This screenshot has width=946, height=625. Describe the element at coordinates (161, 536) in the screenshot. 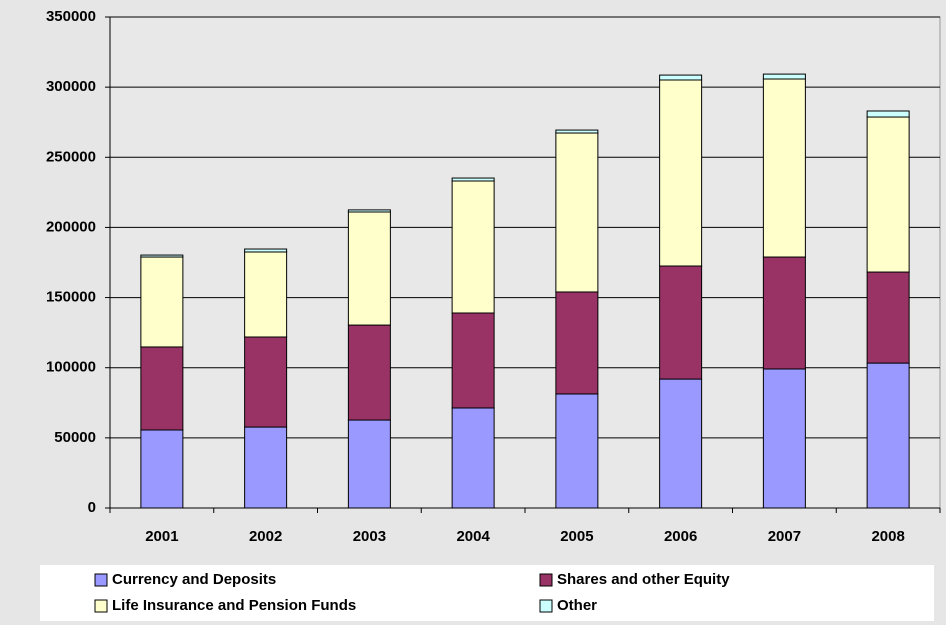

I see `x-tick-label: 2001` at that location.